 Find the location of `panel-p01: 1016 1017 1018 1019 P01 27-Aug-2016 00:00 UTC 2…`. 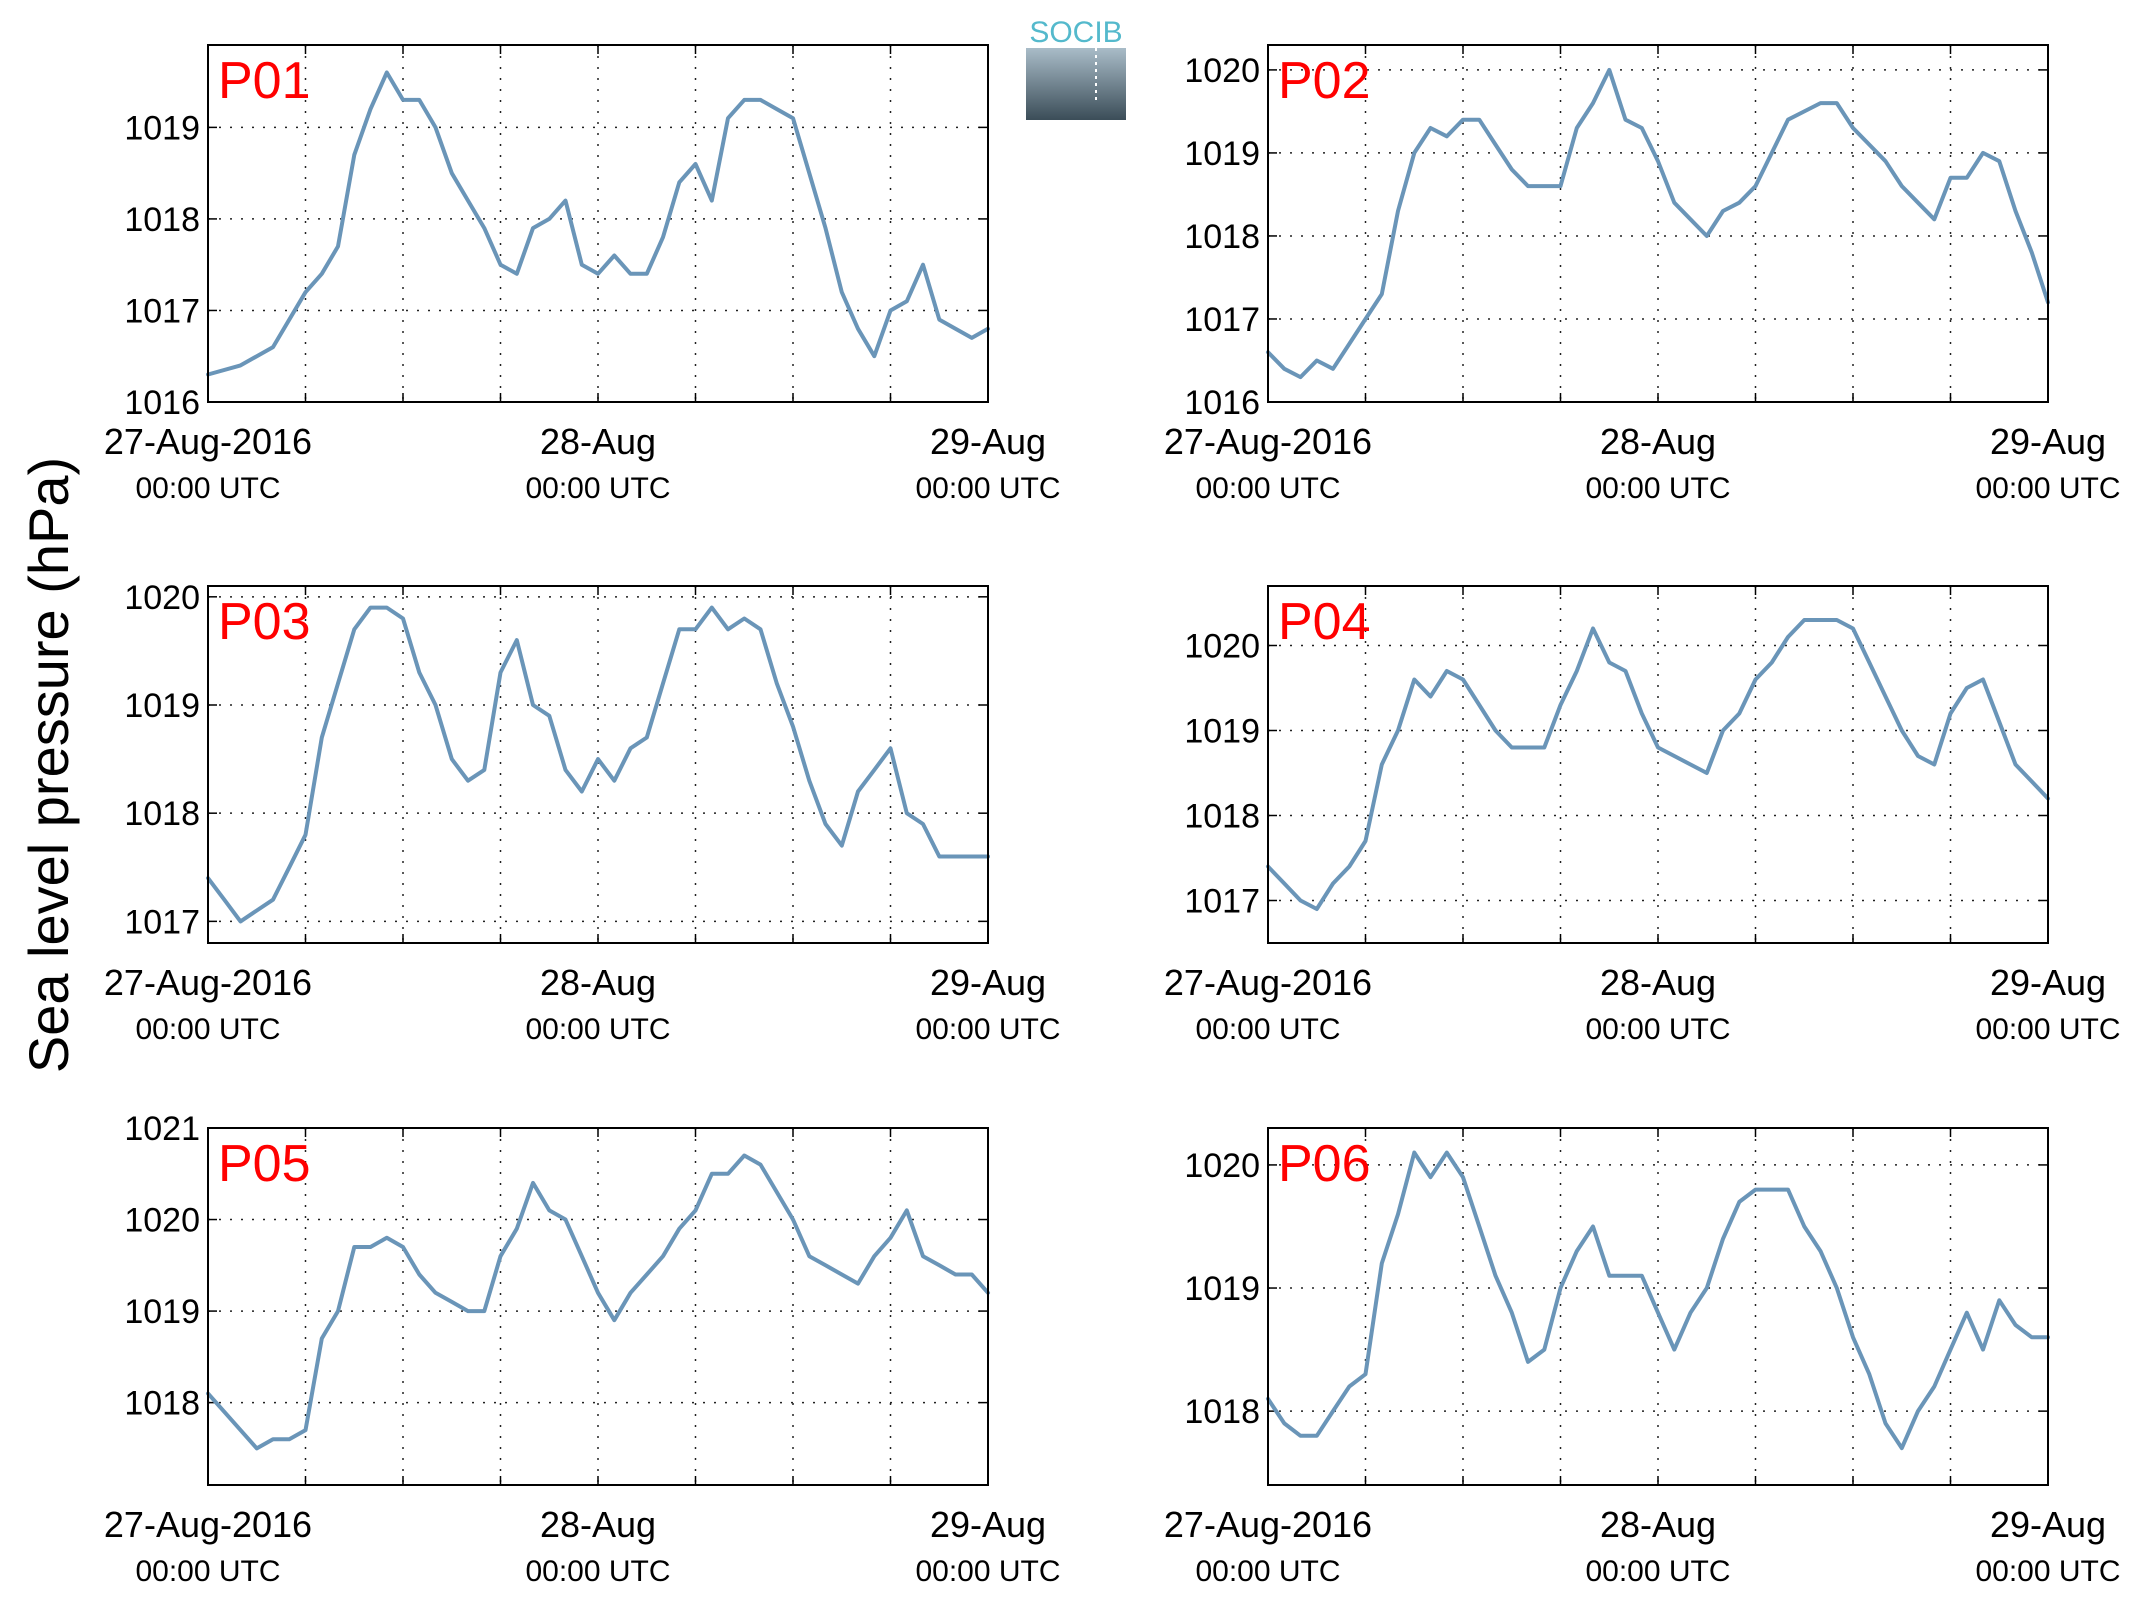

panel-p01: 1016 1017 1018 1019 P01 27-Aug-2016 00:00 UTC 2… is located at coordinates (582, 274).